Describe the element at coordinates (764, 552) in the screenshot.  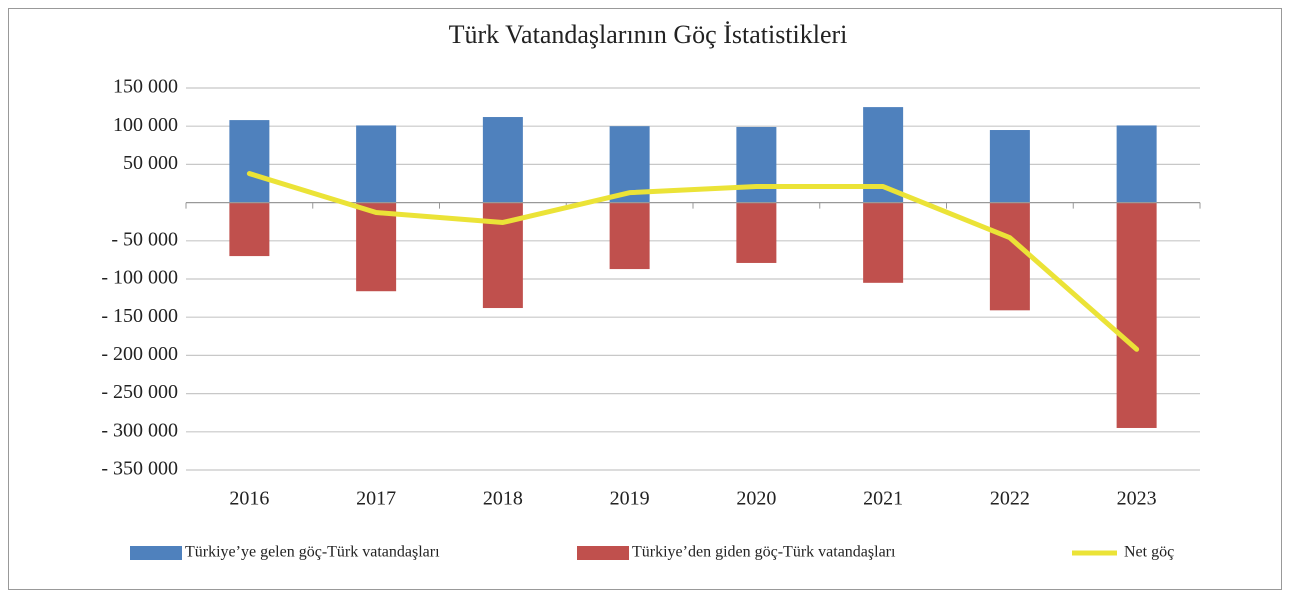
I see `legend-label: Türkiye’den giden göç-Türk vatandaşları` at that location.